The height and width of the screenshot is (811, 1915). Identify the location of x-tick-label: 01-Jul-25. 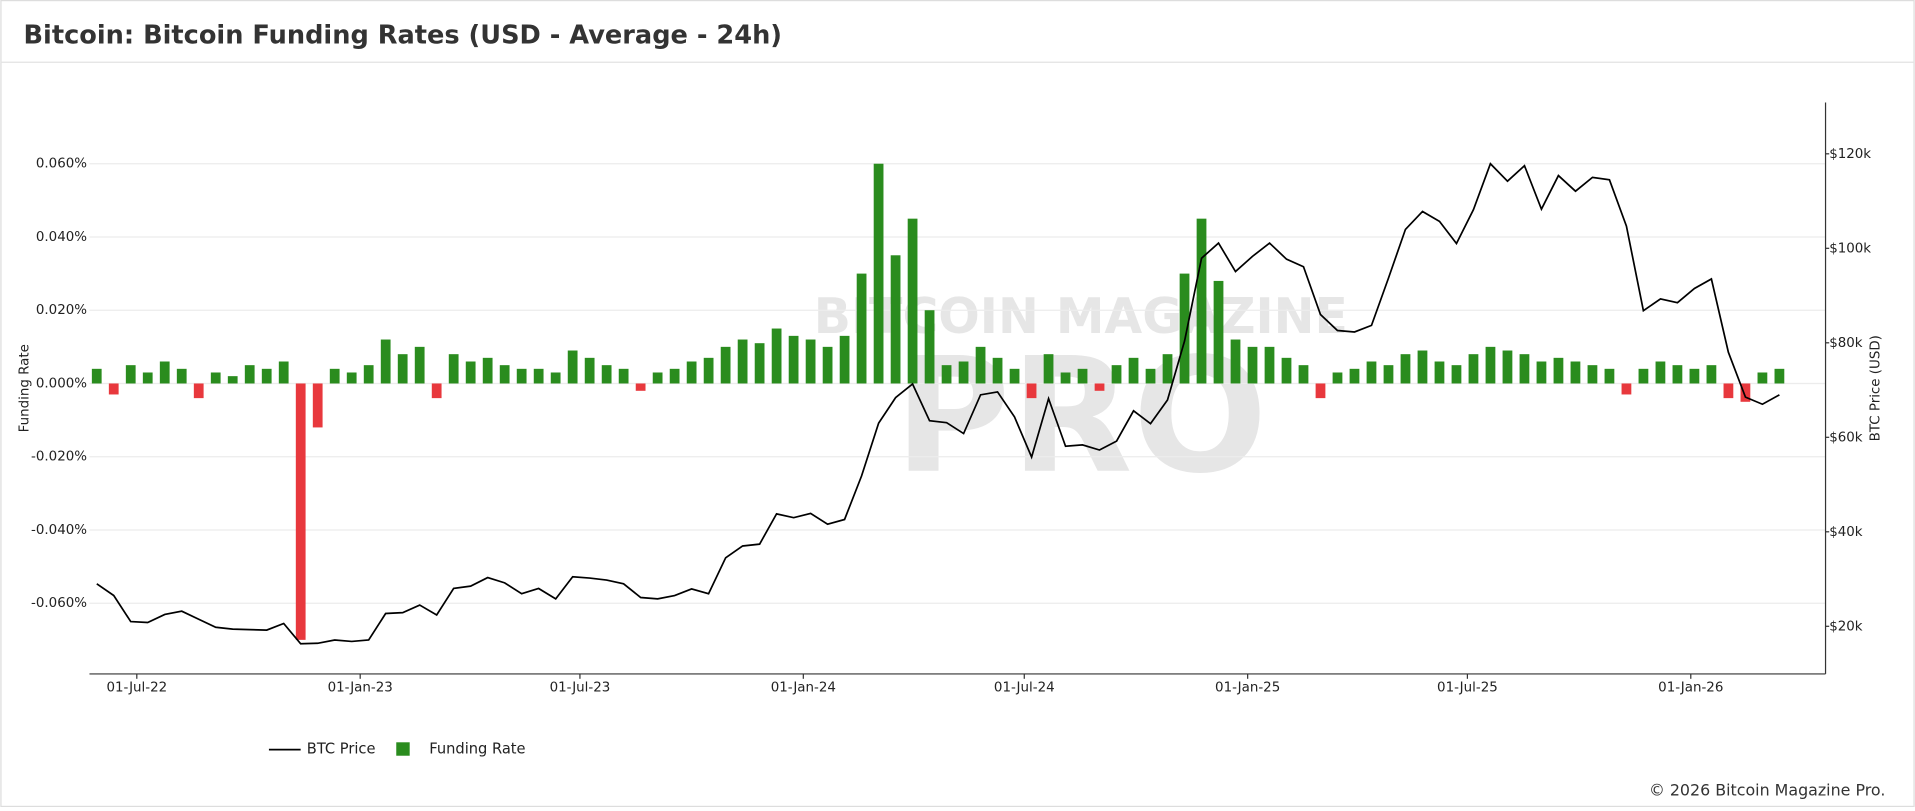
(1467, 687).